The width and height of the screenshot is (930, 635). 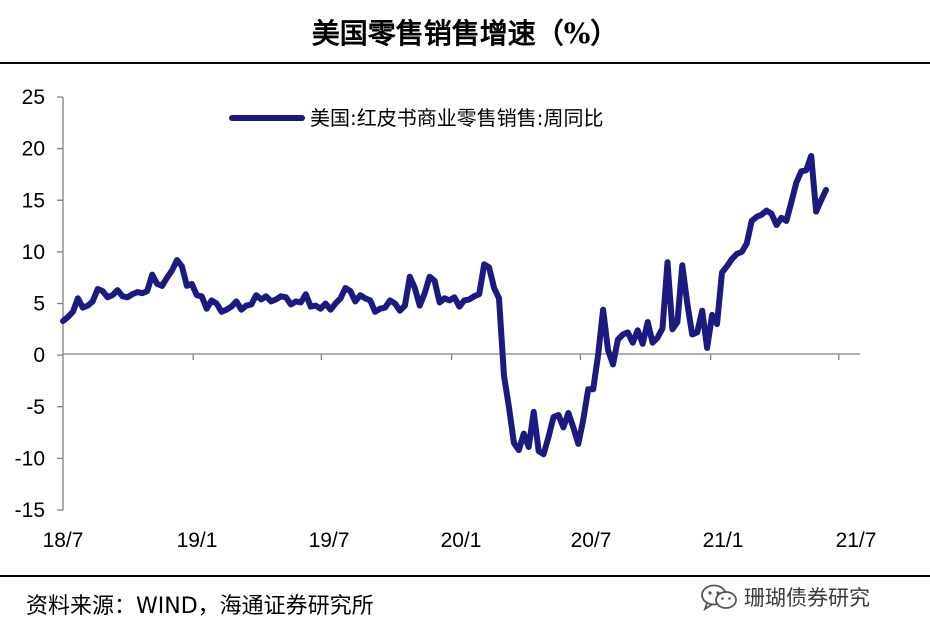 What do you see at coordinates (329, 540) in the screenshot?
I see `x-tick-label: 19/7` at bounding box center [329, 540].